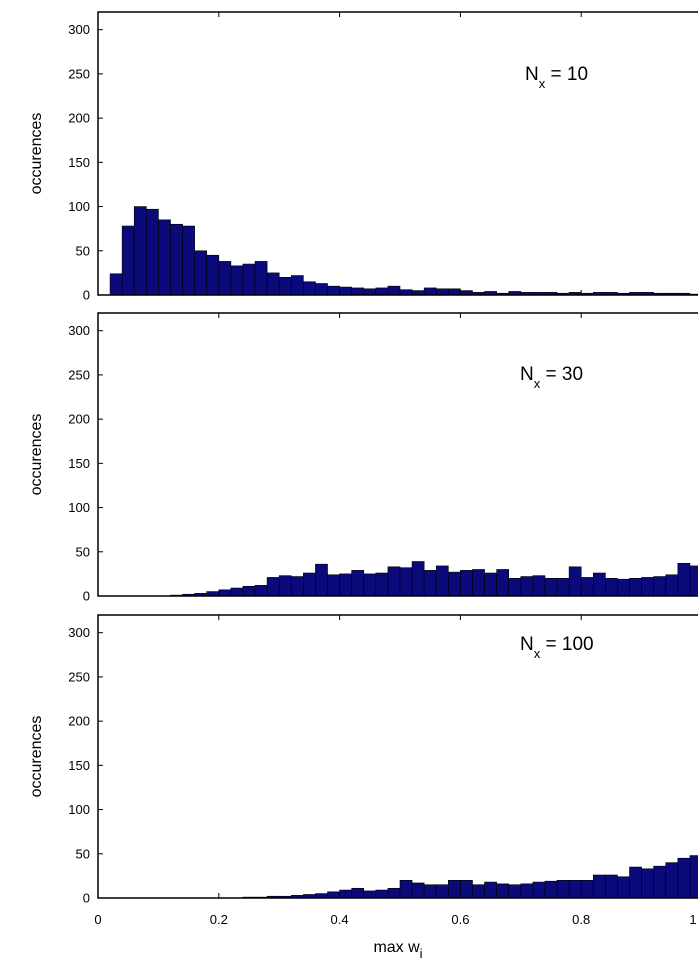 This screenshot has width=698, height=967. I want to click on x-tick-label: 0.2, so click(219, 919).